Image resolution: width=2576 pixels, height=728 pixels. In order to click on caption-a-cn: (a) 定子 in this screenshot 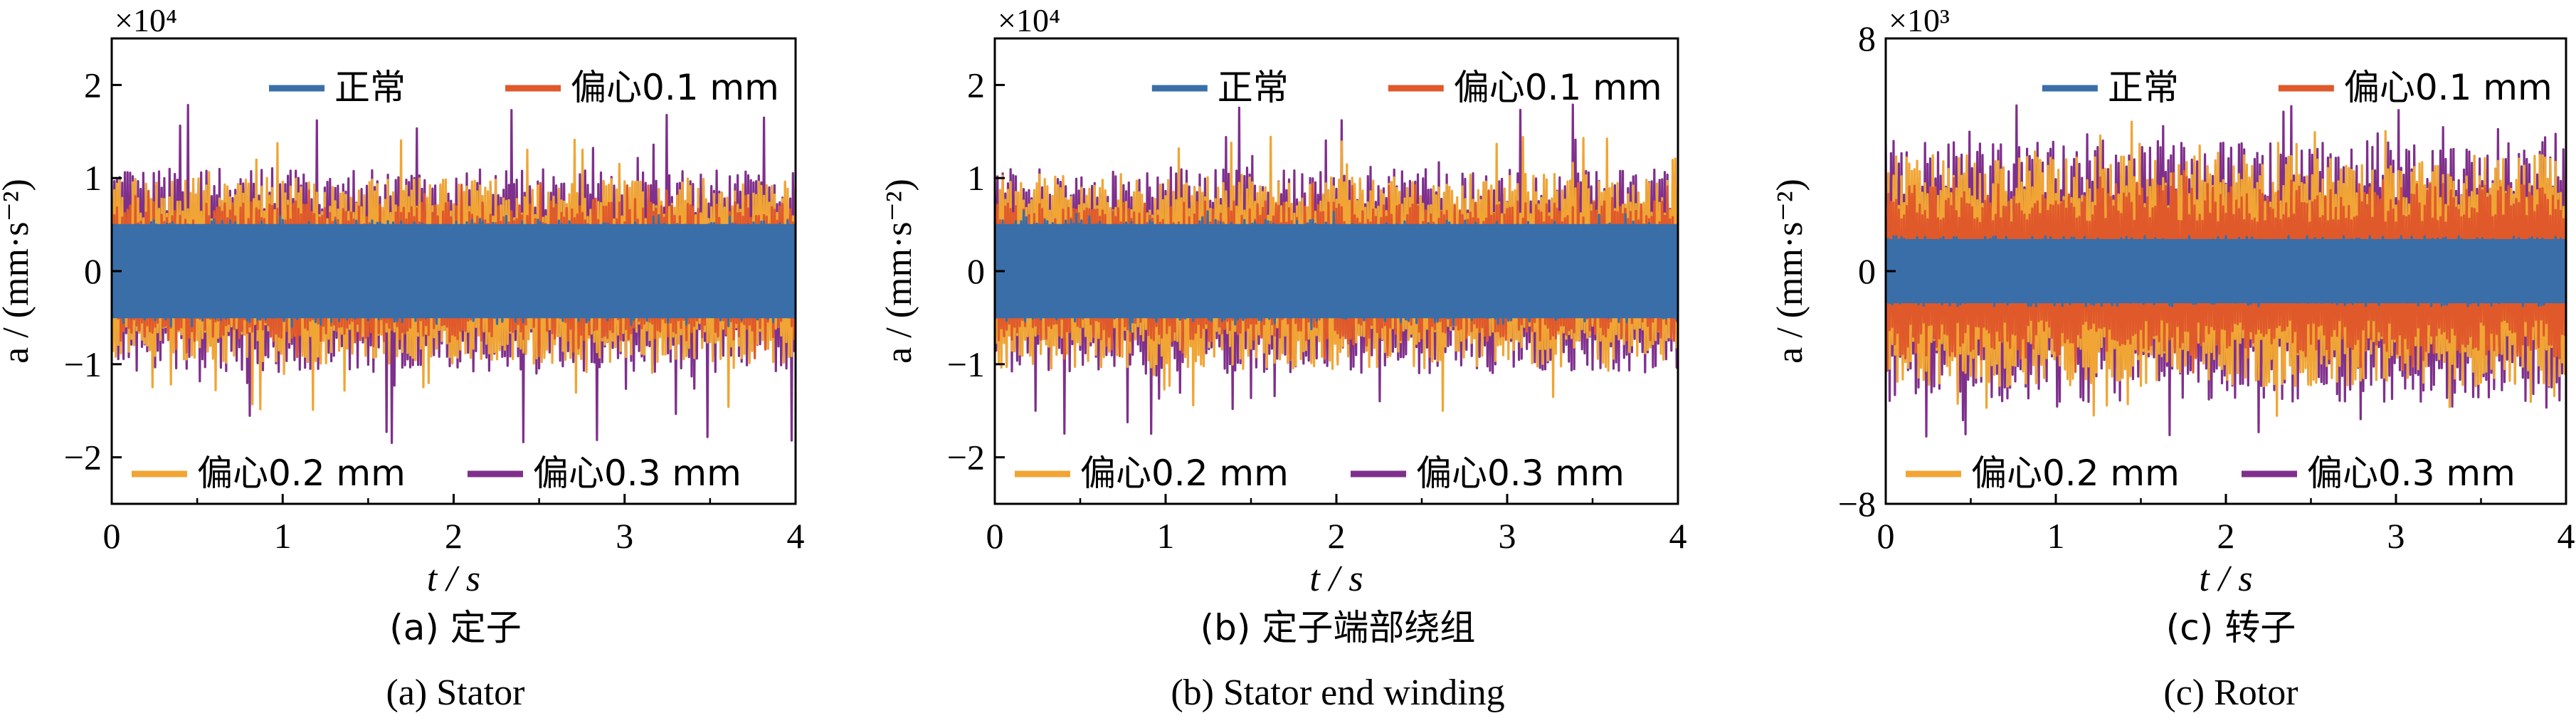, I will do `click(455, 627)`.